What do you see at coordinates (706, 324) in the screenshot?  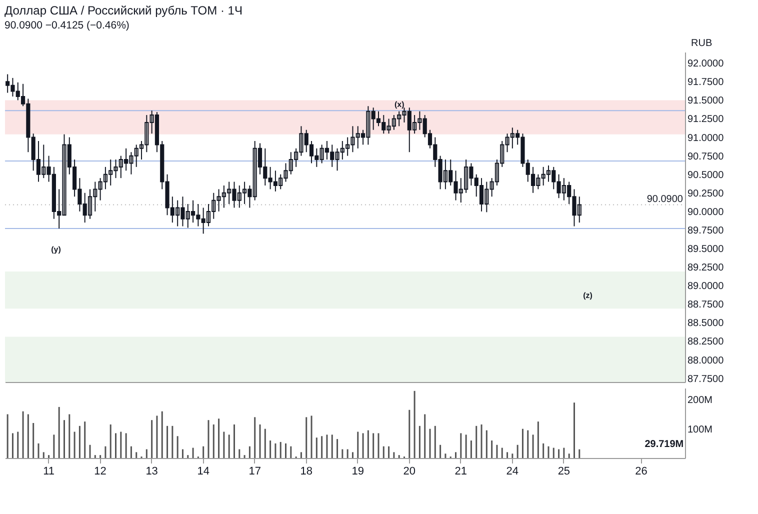 I see `y-tick-label: 88.5000` at bounding box center [706, 324].